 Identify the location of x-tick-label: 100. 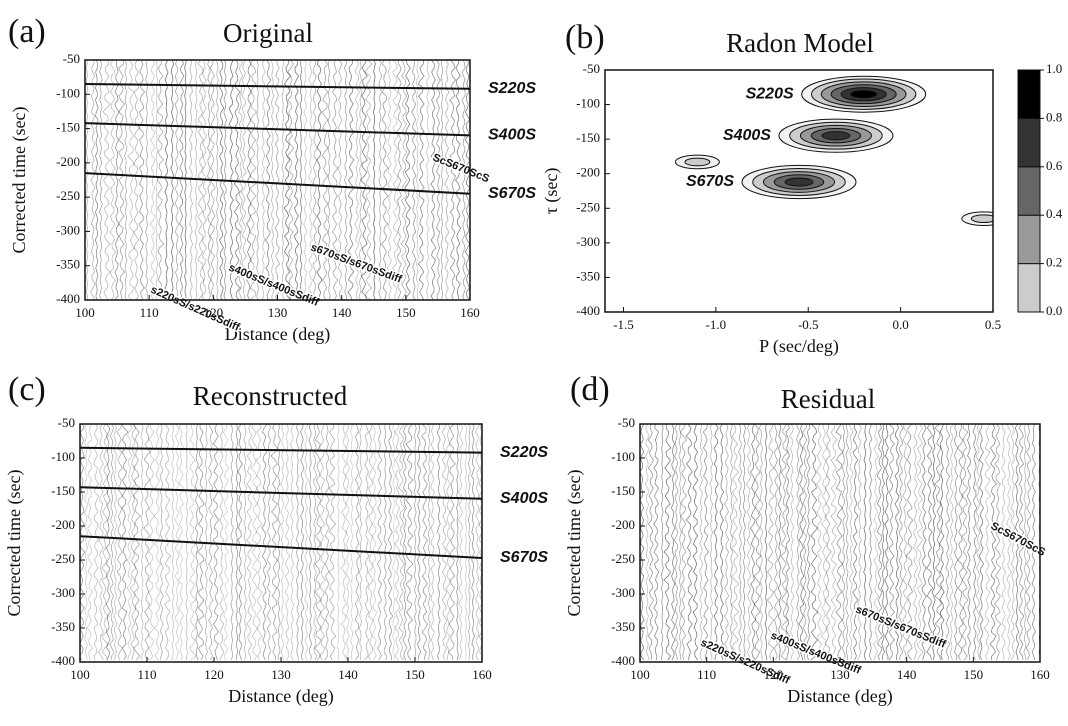
(80, 674).